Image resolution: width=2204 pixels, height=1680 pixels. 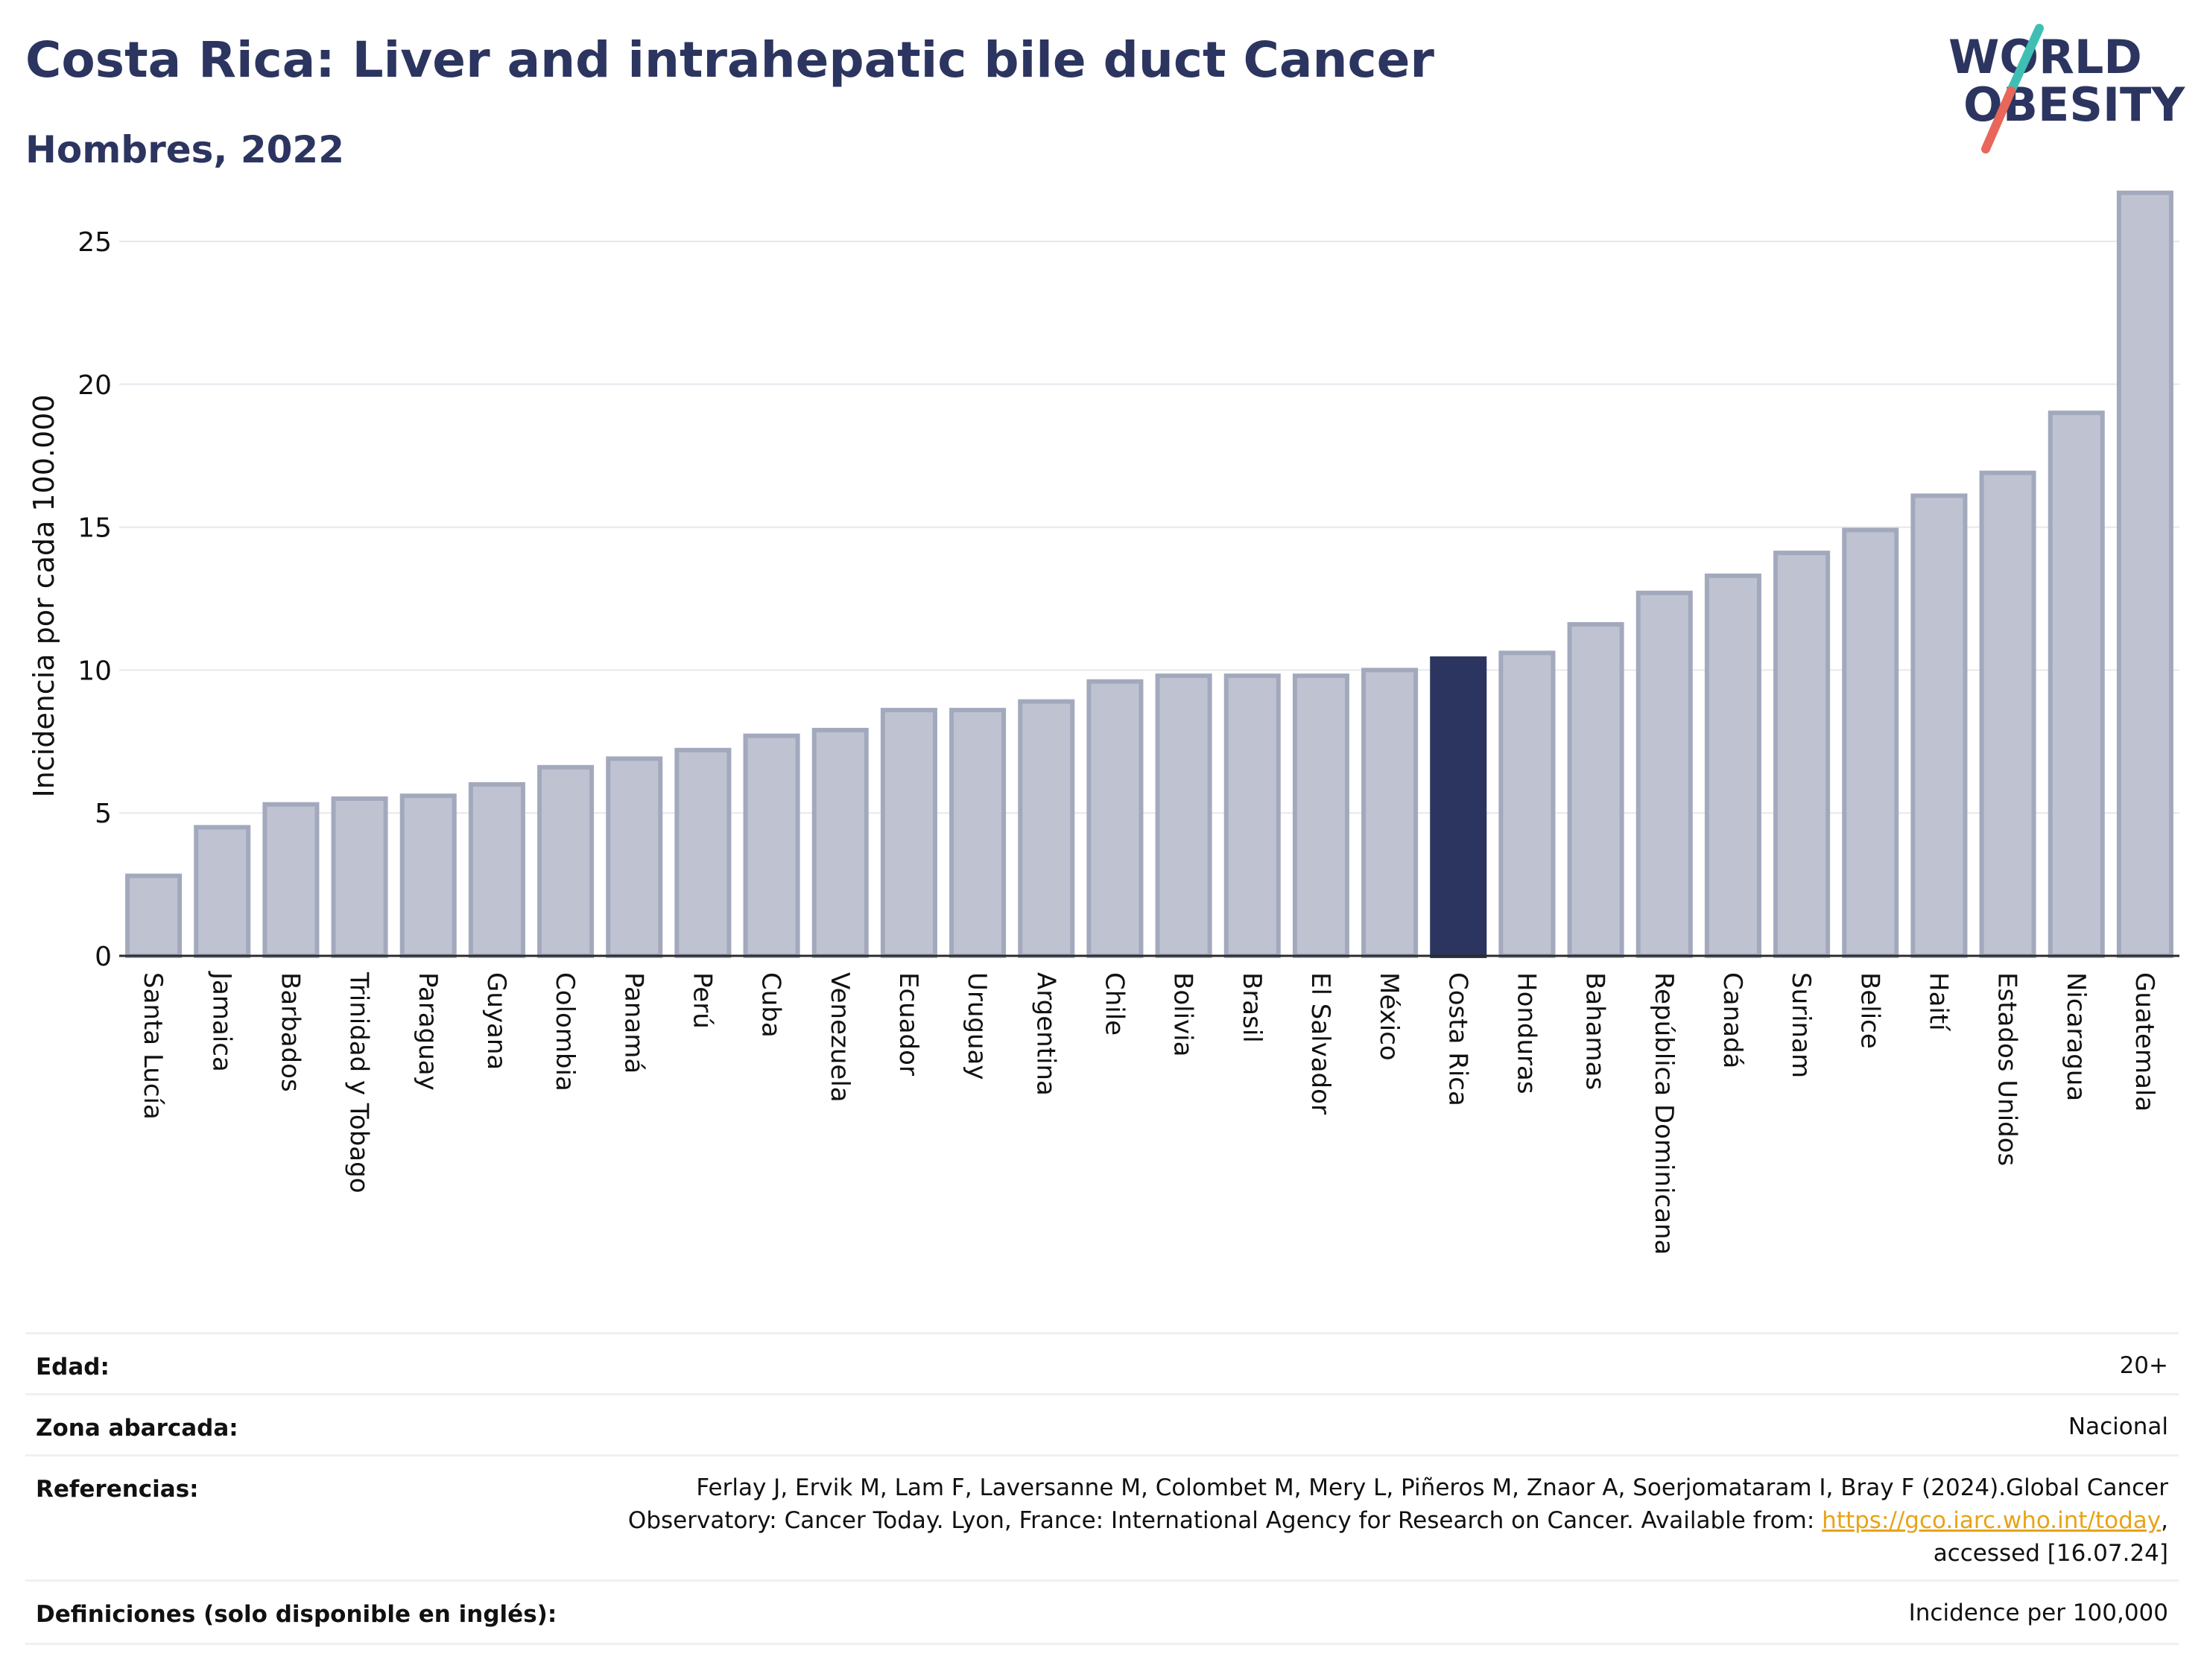 I want to click on bar-venezuela, so click(x=840, y=842).